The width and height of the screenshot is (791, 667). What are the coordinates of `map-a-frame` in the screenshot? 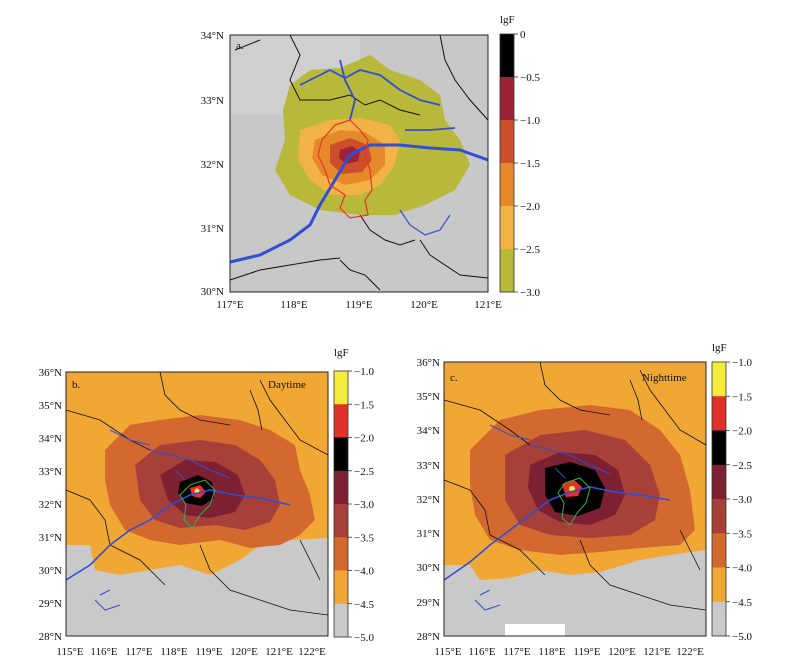 It's located at (359, 163).